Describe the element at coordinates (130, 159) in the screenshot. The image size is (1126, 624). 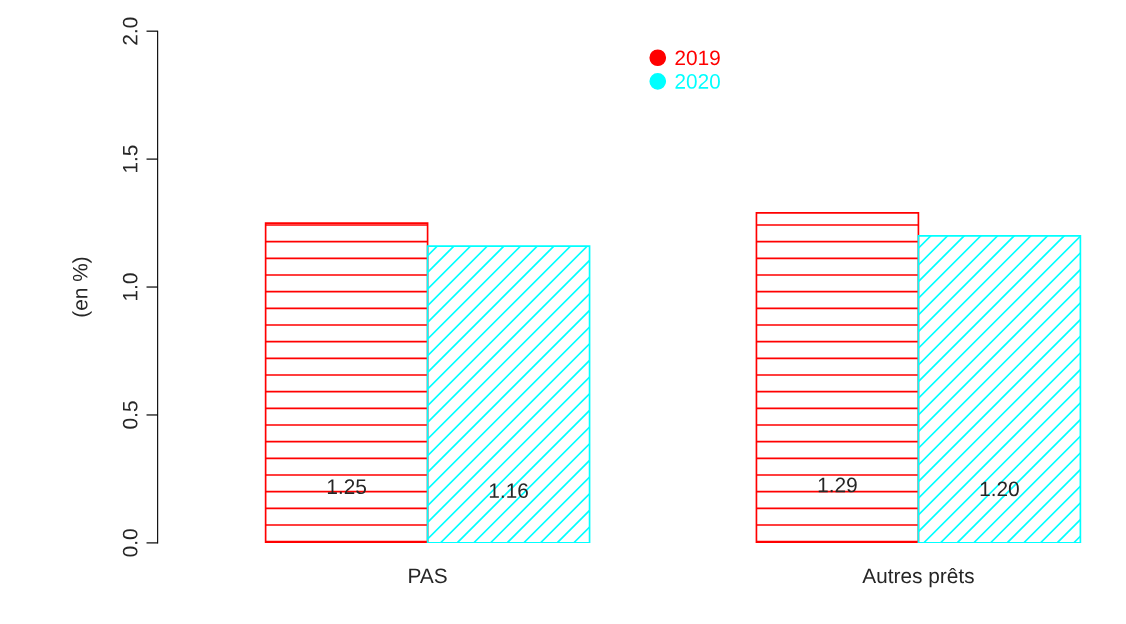
I see `y-tick-label: 1.5` at that location.